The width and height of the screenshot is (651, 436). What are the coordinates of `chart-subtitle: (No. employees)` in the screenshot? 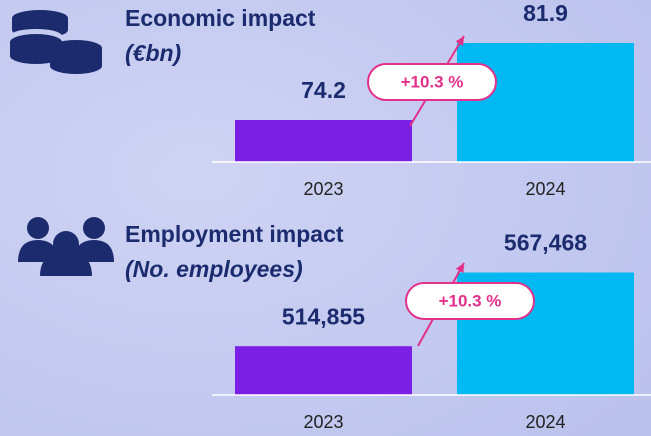 It's located at (214, 269).